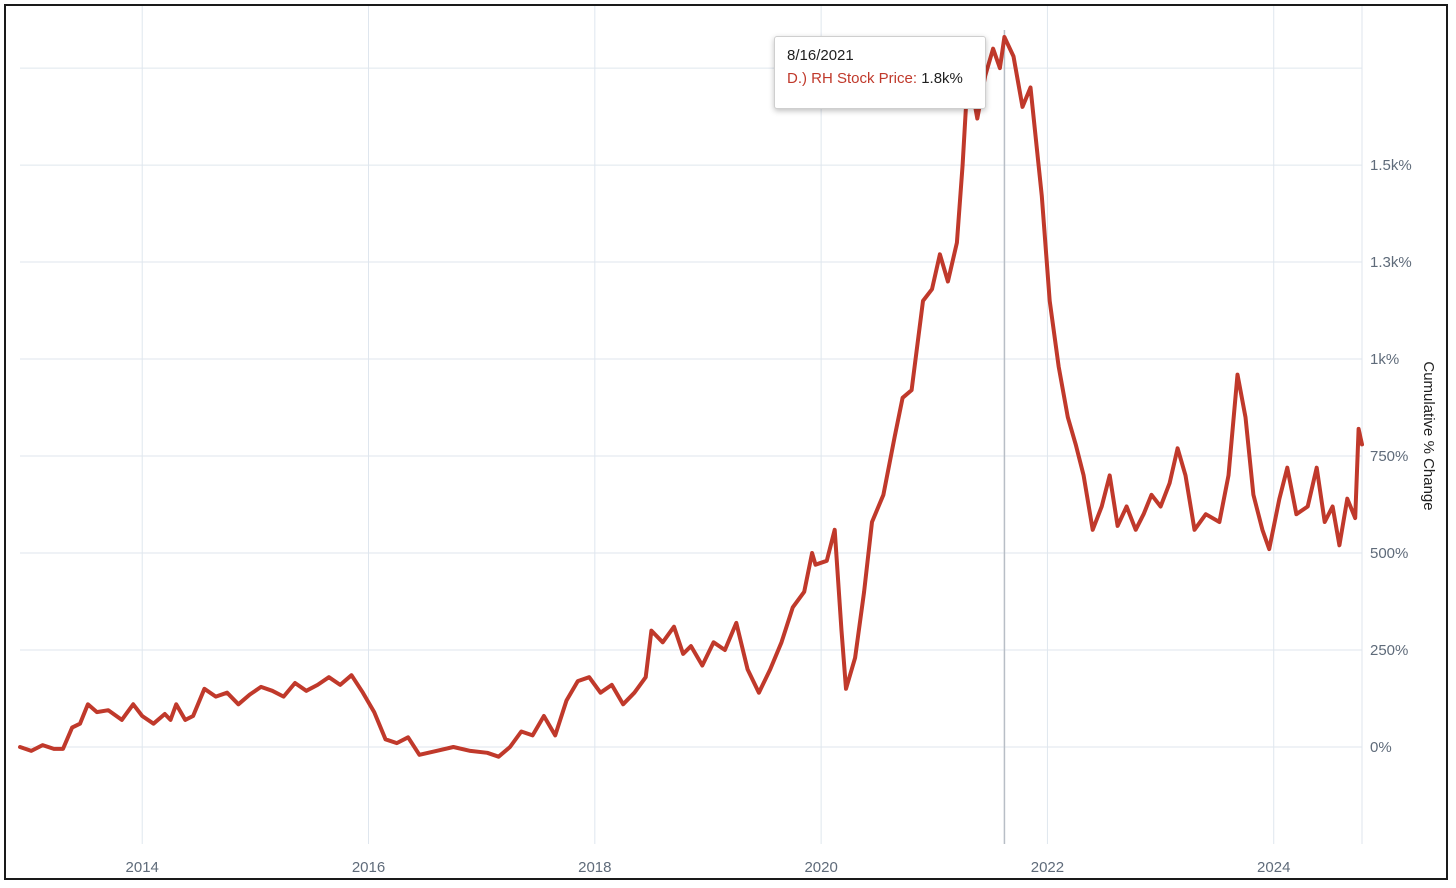 The image size is (1456, 888). What do you see at coordinates (142, 867) in the screenshot?
I see `x-tick-label: 2014` at bounding box center [142, 867].